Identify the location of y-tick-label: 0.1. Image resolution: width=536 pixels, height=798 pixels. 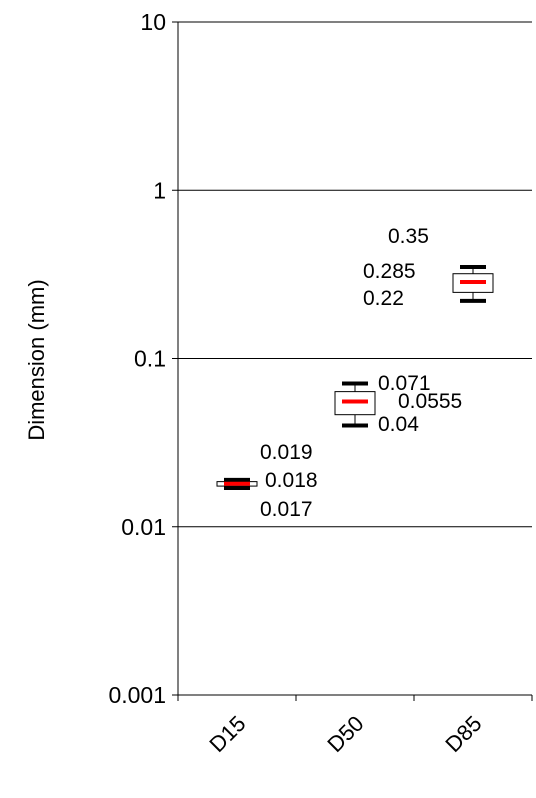
(150, 359).